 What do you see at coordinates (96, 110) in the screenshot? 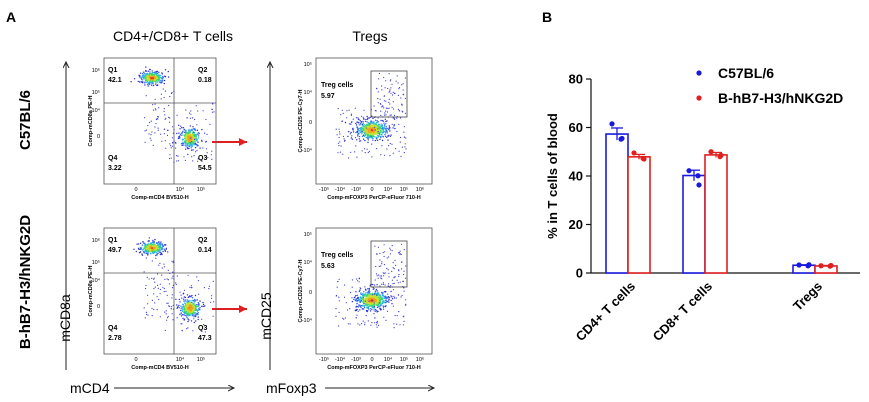
I see `tick-label: 10⁴` at bounding box center [96, 110].